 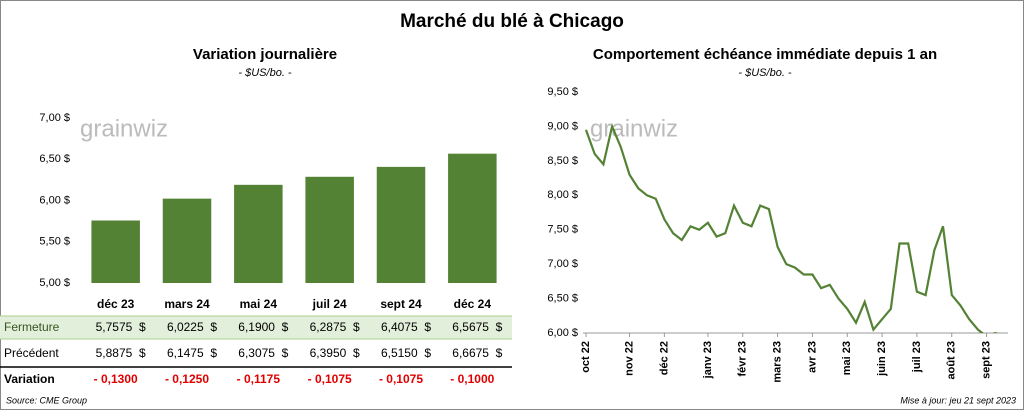 What do you see at coordinates (263, 353) in the screenshot?
I see `table-cell: 6,3075 $` at bounding box center [263, 353].